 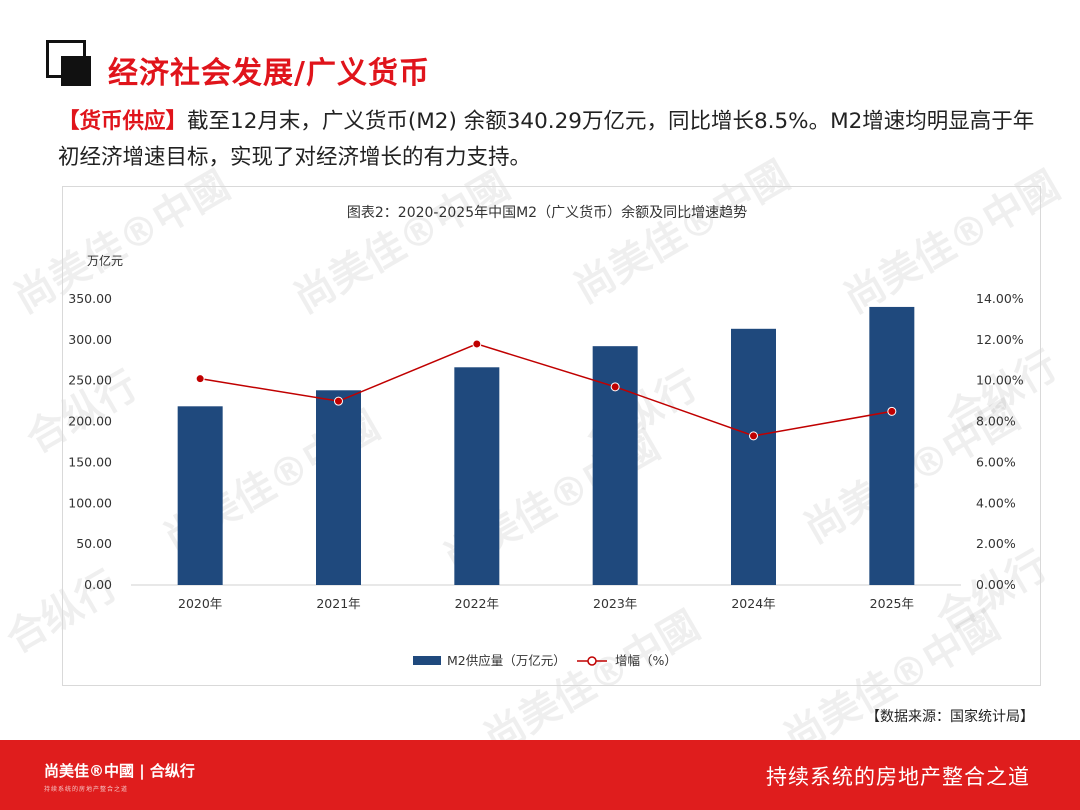 I want to click on title-square-icon, so click(x=69, y=63).